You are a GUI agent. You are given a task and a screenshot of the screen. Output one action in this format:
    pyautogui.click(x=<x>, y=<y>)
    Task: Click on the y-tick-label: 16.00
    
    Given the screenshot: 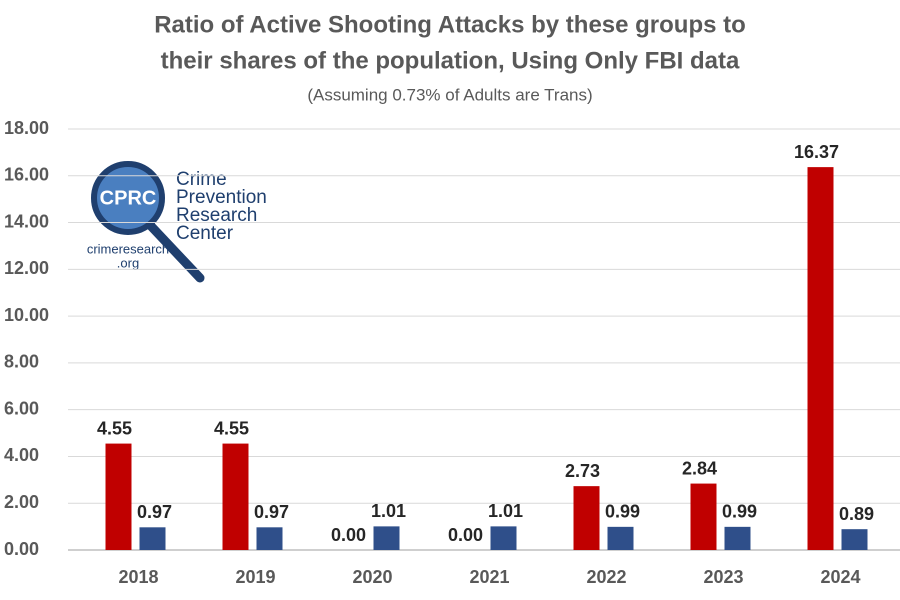 What is the action you would take?
    pyautogui.click(x=26, y=175)
    